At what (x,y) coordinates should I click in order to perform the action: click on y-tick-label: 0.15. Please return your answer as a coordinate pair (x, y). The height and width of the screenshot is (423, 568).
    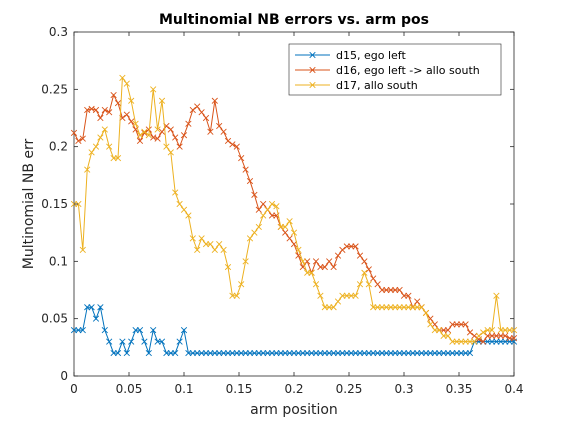
    Looking at the image, I should click on (54, 204).